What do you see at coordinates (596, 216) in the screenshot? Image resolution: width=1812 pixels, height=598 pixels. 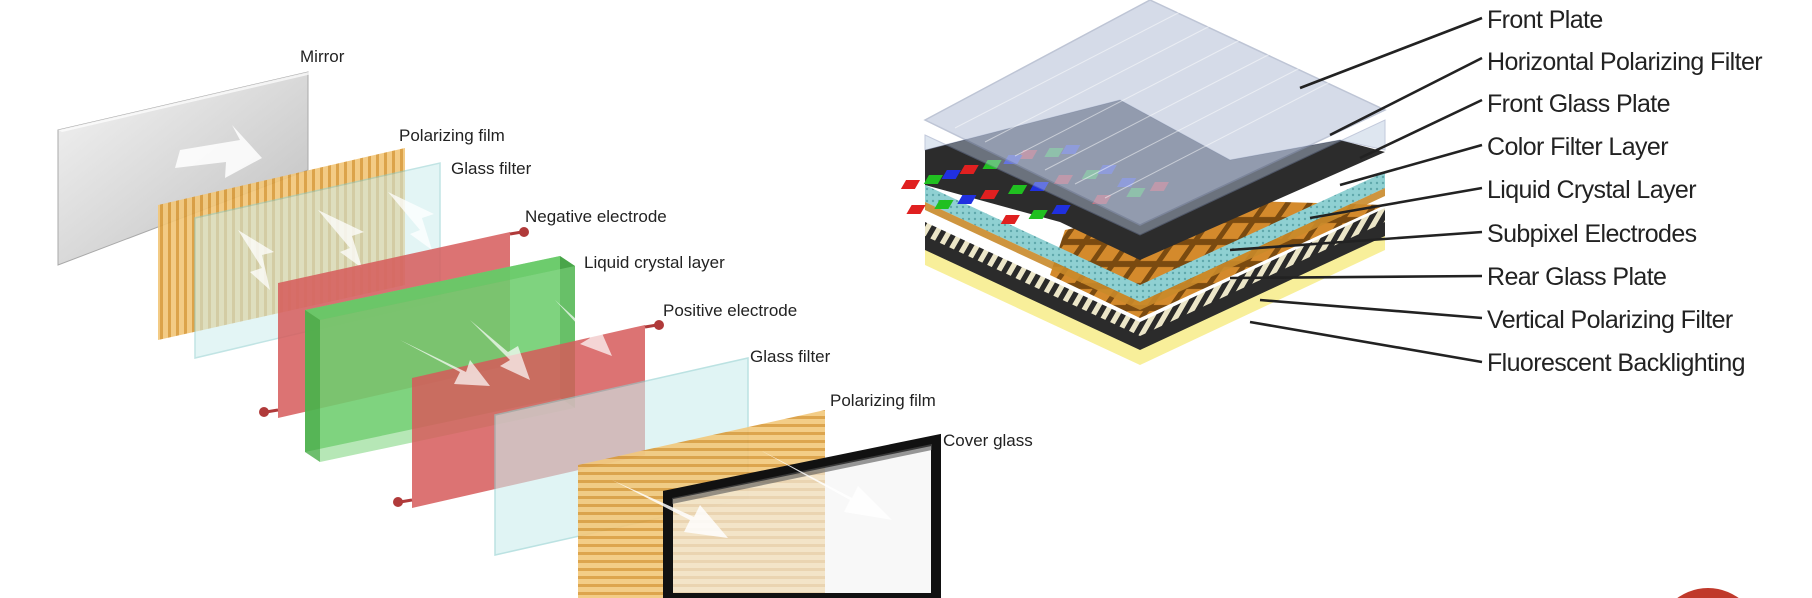 I see `label-negative-electrode: Negative electrode` at bounding box center [596, 216].